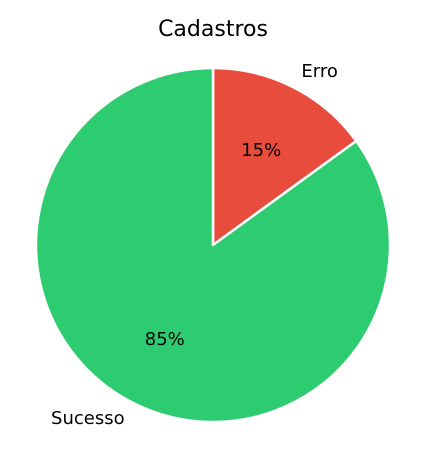 The image size is (426, 458). What do you see at coordinates (213, 29) in the screenshot?
I see `chart-title: Cadastros` at bounding box center [213, 29].